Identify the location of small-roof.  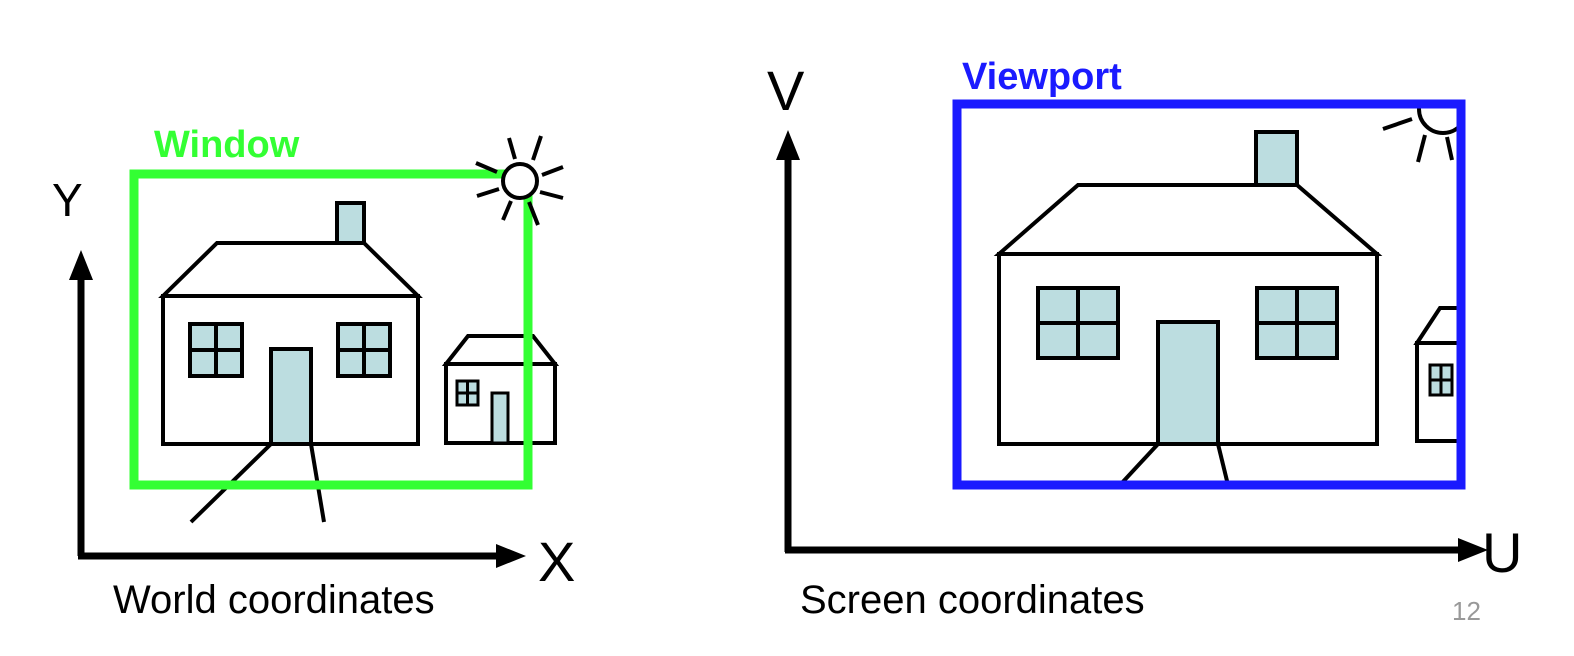
(500, 350).